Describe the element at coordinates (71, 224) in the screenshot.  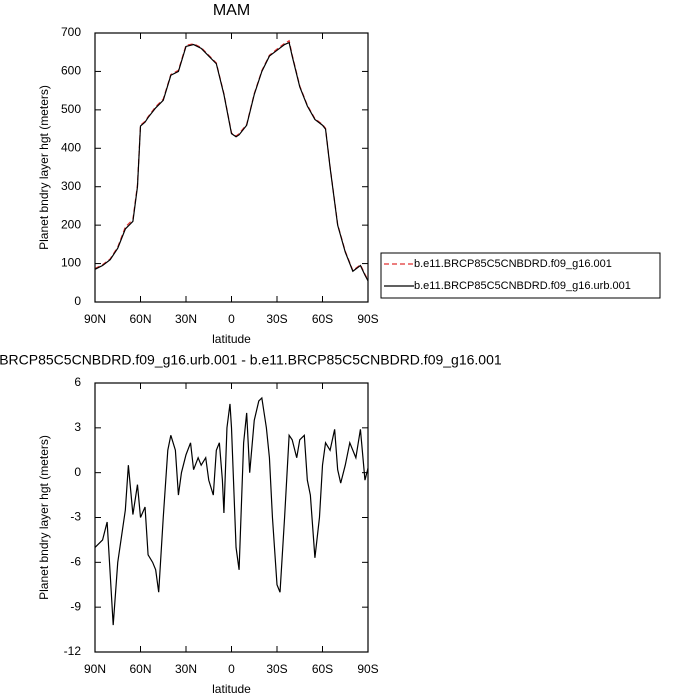
I see `y-tick-label: 200` at that location.